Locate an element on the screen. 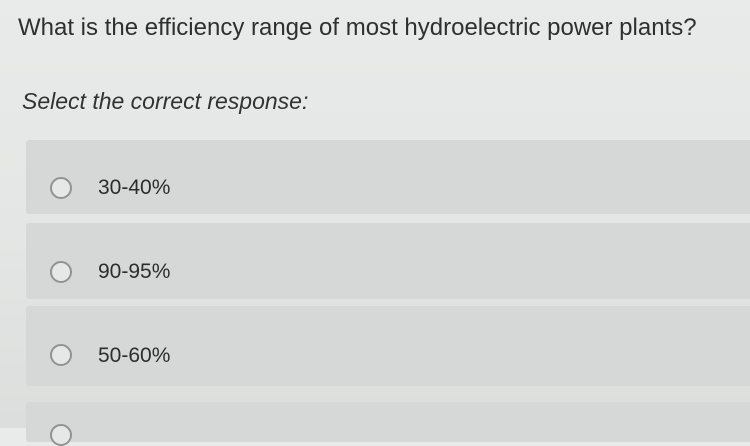  answer-option-label: 90-95% is located at coordinates (134, 271).